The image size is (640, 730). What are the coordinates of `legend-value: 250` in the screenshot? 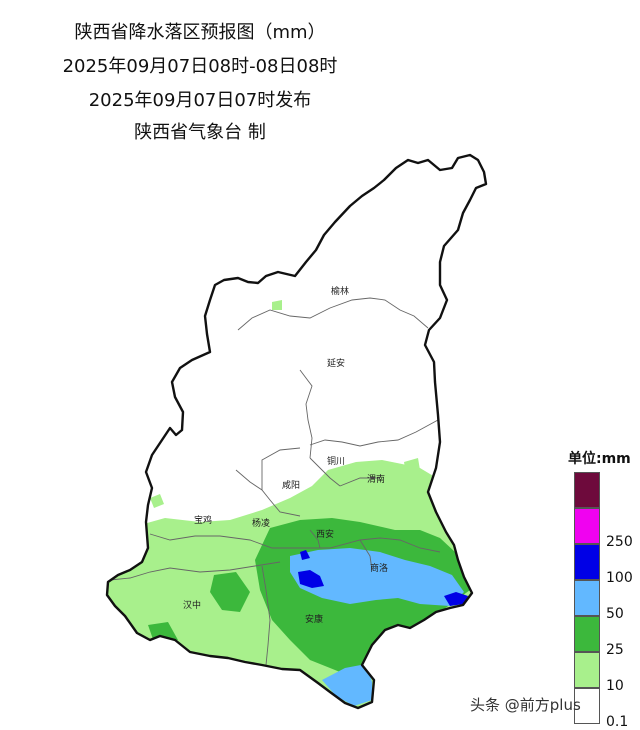 It's located at (619, 542).